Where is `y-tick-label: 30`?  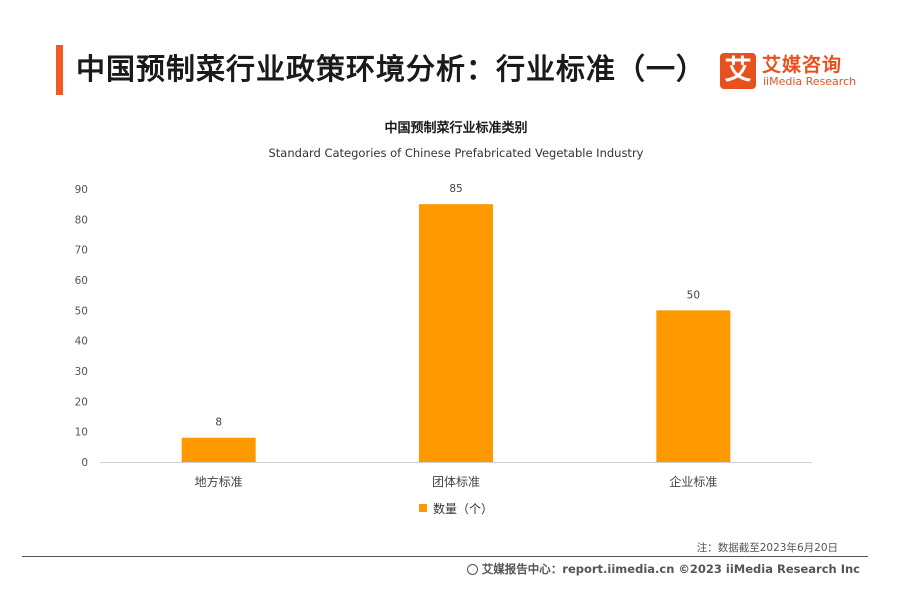
y-tick-label: 30 is located at coordinates (81, 372).